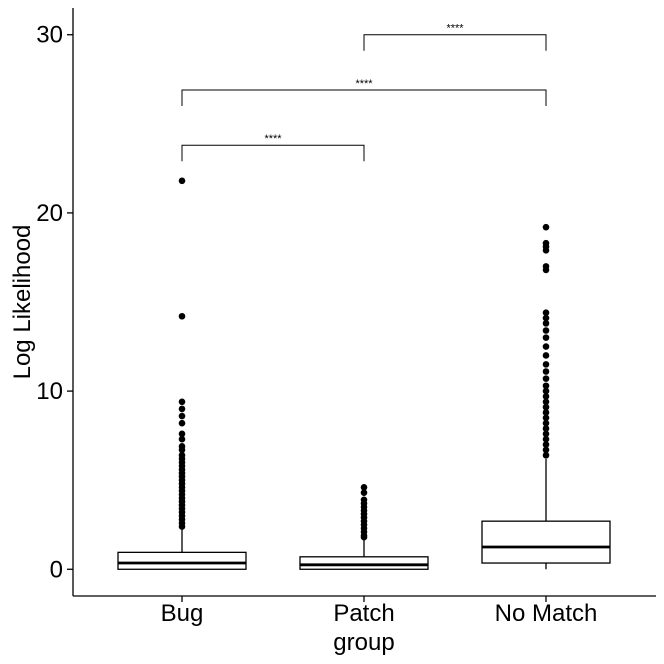  What do you see at coordinates (49, 213) in the screenshot?
I see `y-tick-label: 20` at bounding box center [49, 213].